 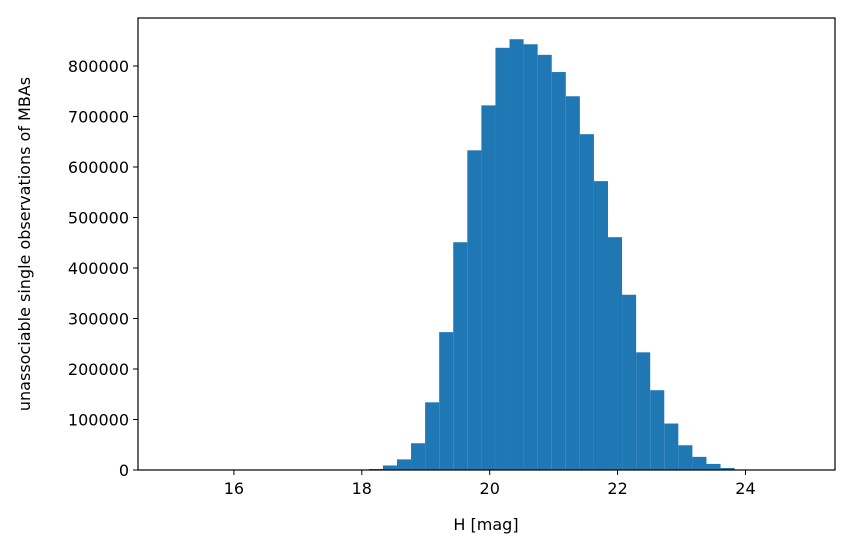 What do you see at coordinates (24, 244) in the screenshot?
I see `y-axis-label: unassociable single observations of MBAs` at bounding box center [24, 244].